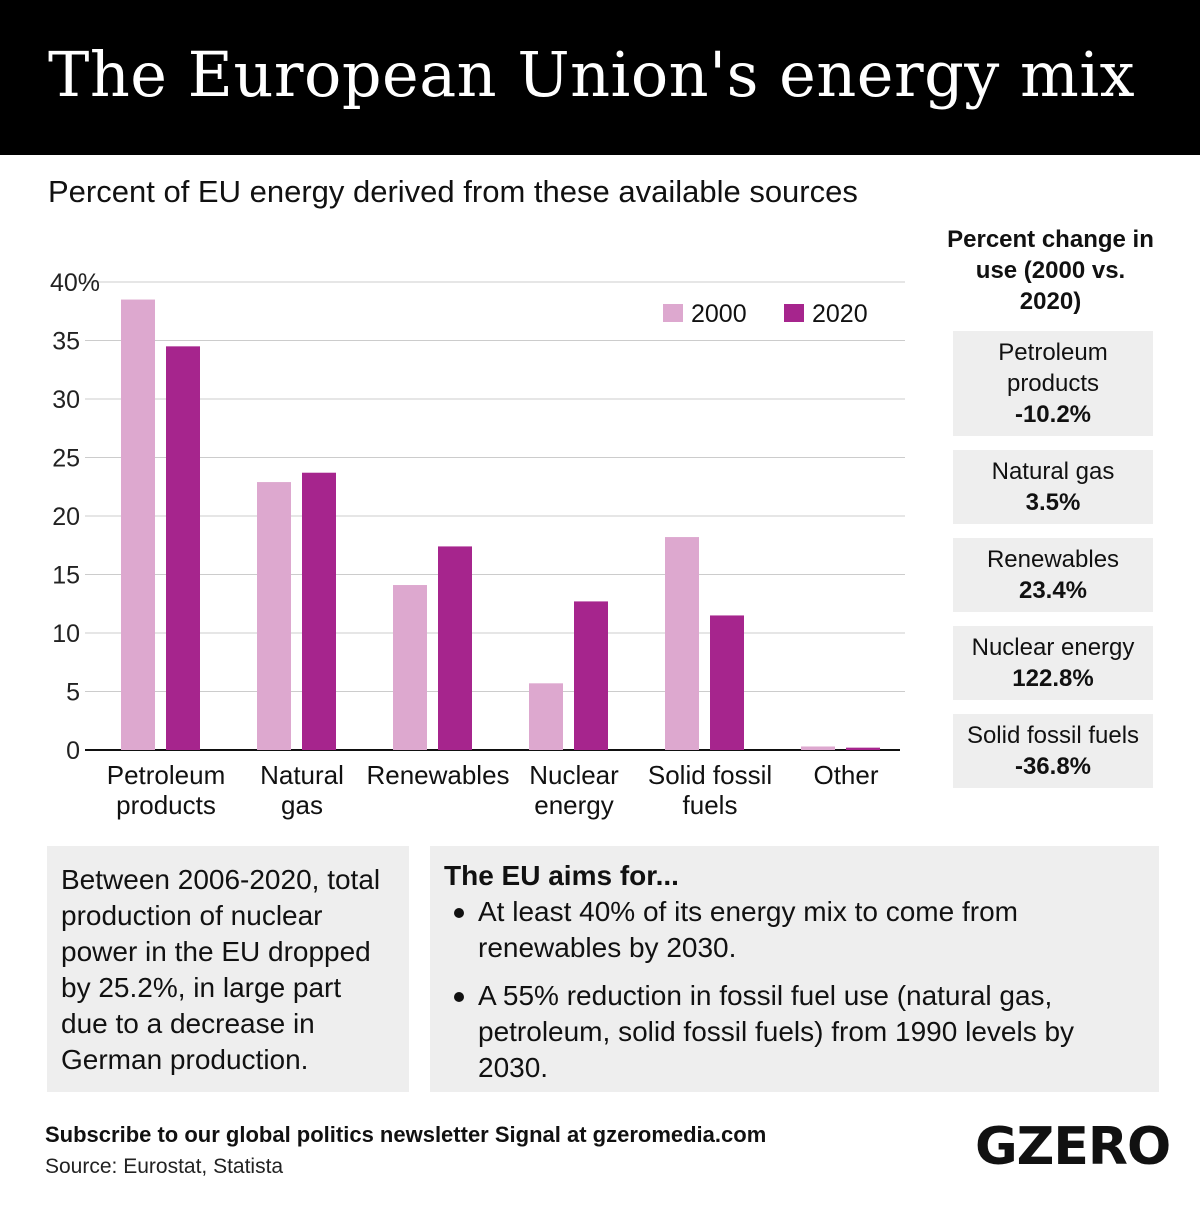 The image size is (1200, 1210). What do you see at coordinates (1053, 368) in the screenshot?
I see `change-label: Petroleum products` at bounding box center [1053, 368].